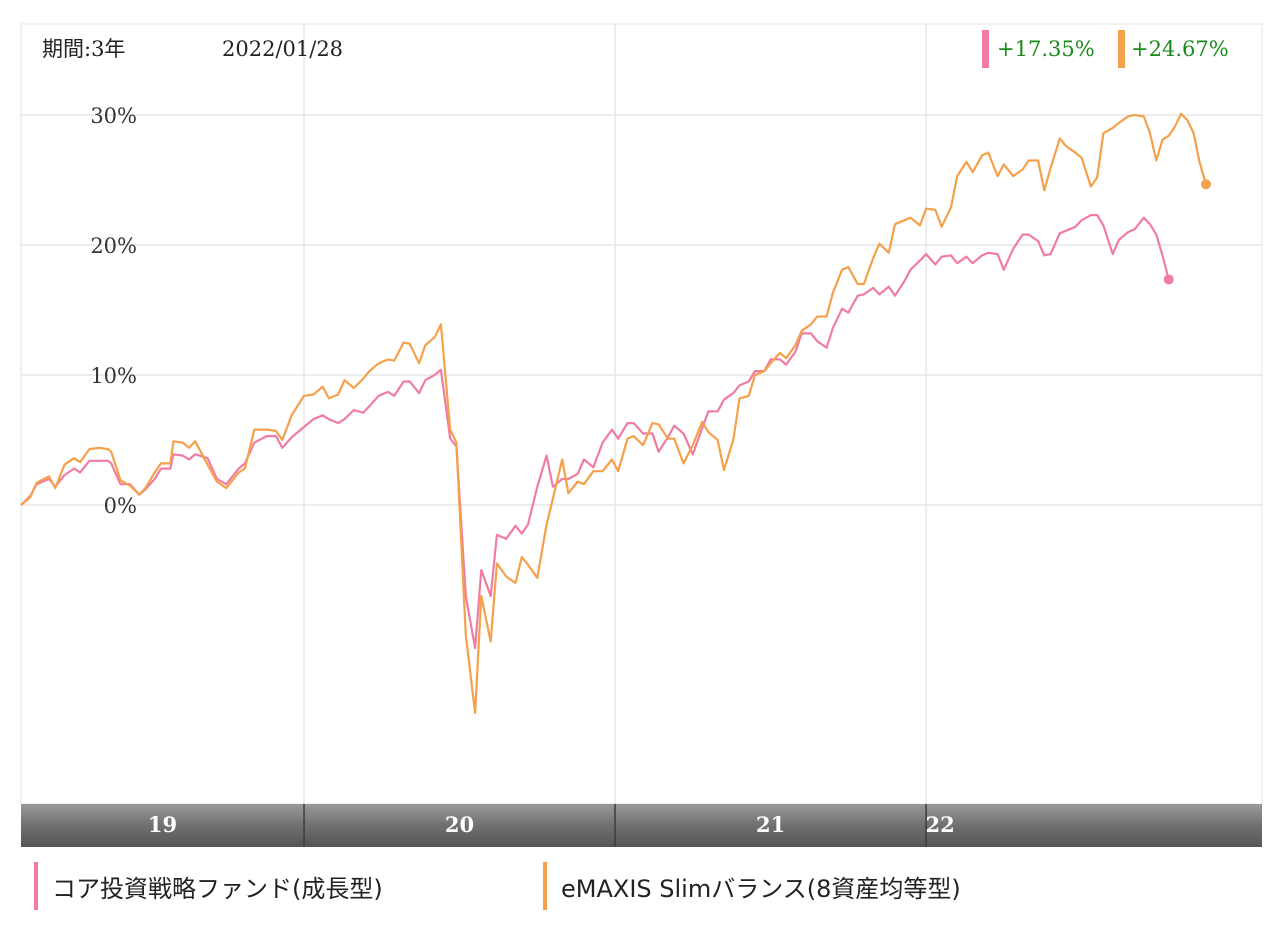  I want to click on legend-item-2: eMAXIS Slimバランス(8資産均等型), so click(752, 886).